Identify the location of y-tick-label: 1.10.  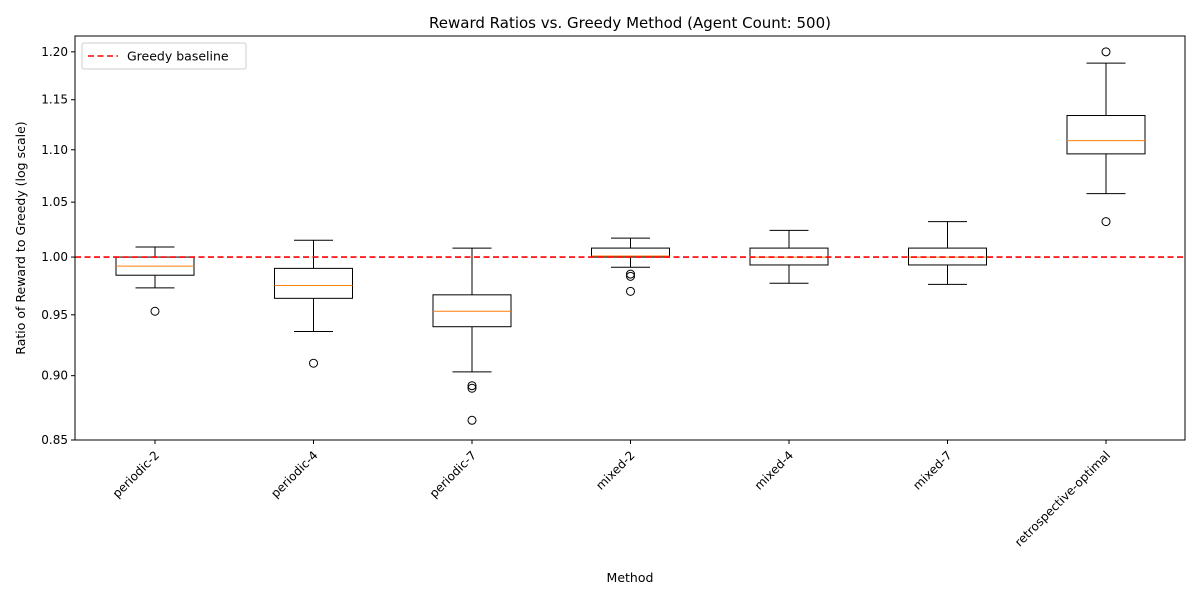
(54, 150).